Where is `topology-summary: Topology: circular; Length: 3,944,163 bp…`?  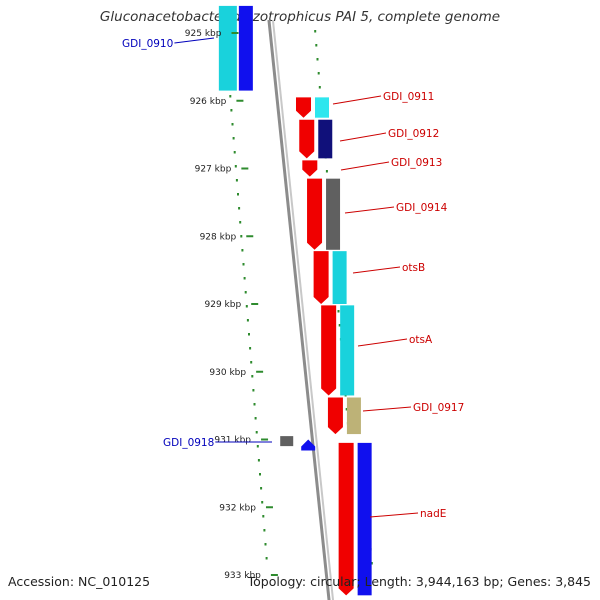
topology-summary: Topology: circular; Length: 3,944,163 bp… is located at coordinates (419, 581).